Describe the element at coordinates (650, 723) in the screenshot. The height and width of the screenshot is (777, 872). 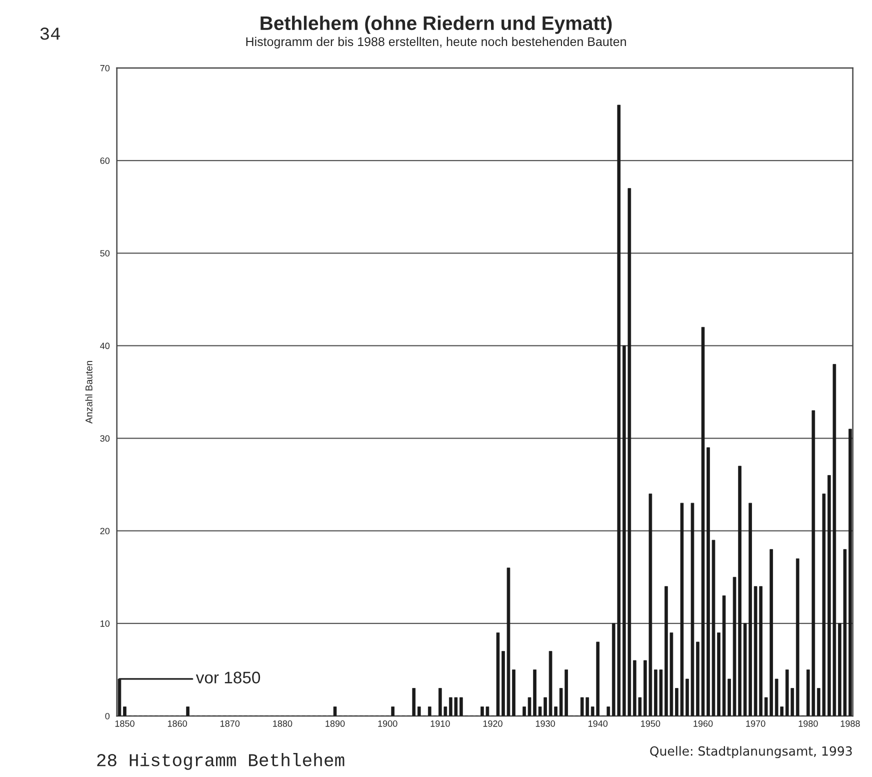
I see `x-tick-label: 1950` at that location.